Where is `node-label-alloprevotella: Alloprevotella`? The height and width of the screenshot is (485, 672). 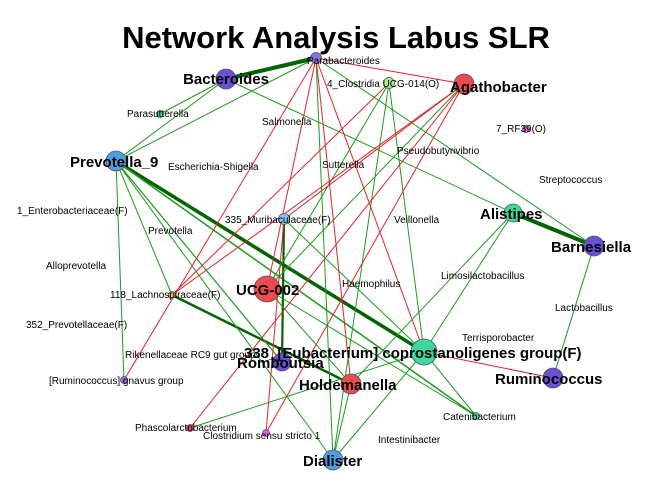 node-label-alloprevotella: Alloprevotella is located at coordinates (76, 266).